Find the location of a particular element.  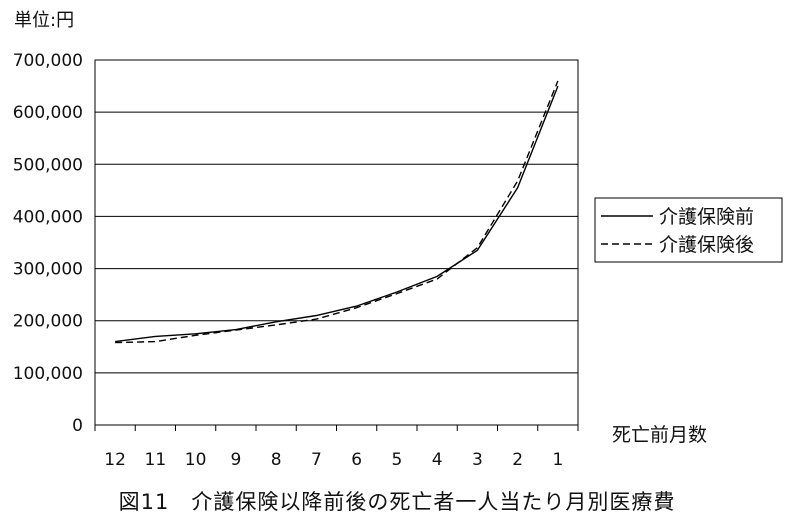

x-tick-label: 11 is located at coordinates (156, 460).